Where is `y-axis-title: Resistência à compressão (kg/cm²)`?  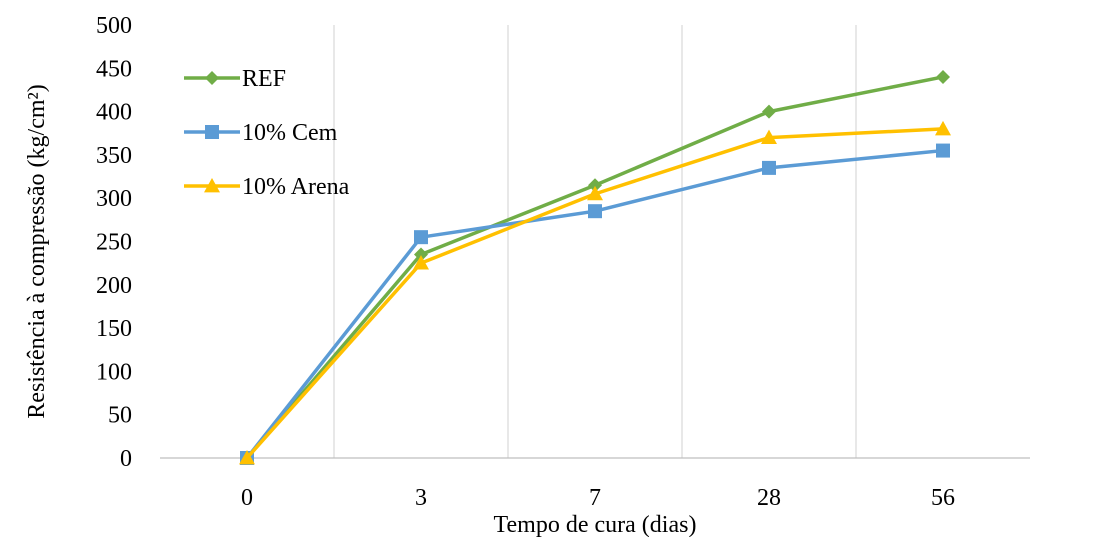 y-axis-title: Resistência à compressão (kg/cm²) is located at coordinates (37, 251).